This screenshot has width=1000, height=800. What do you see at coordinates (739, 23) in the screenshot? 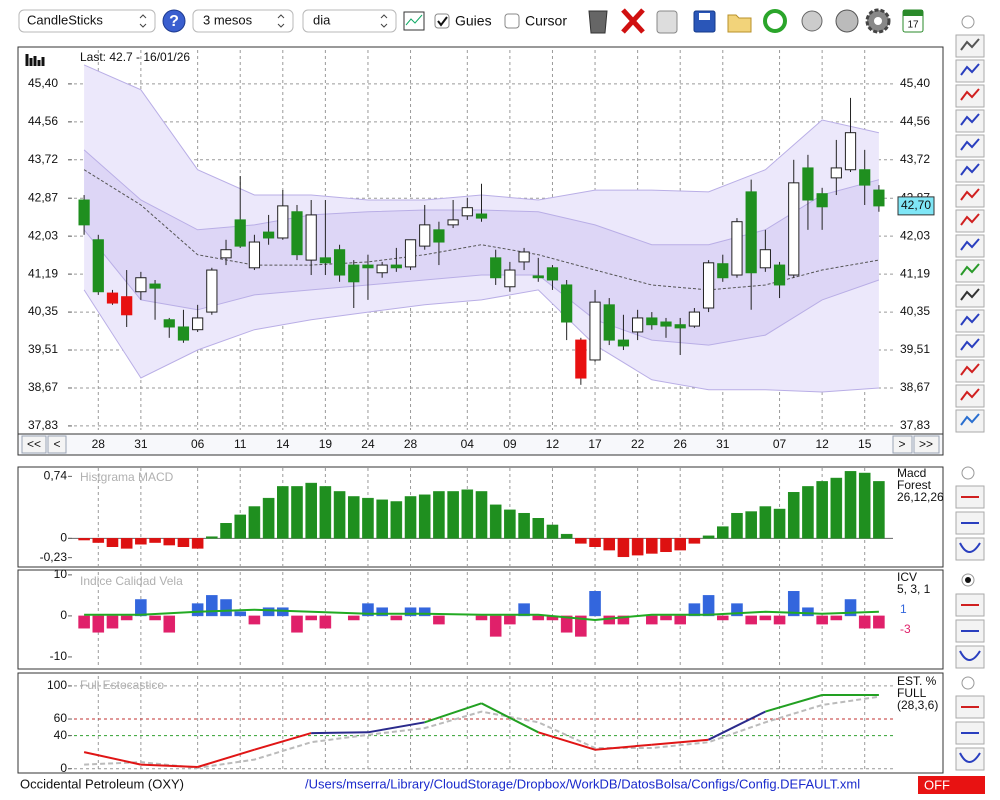
I see `folder-icon` at bounding box center [739, 23].